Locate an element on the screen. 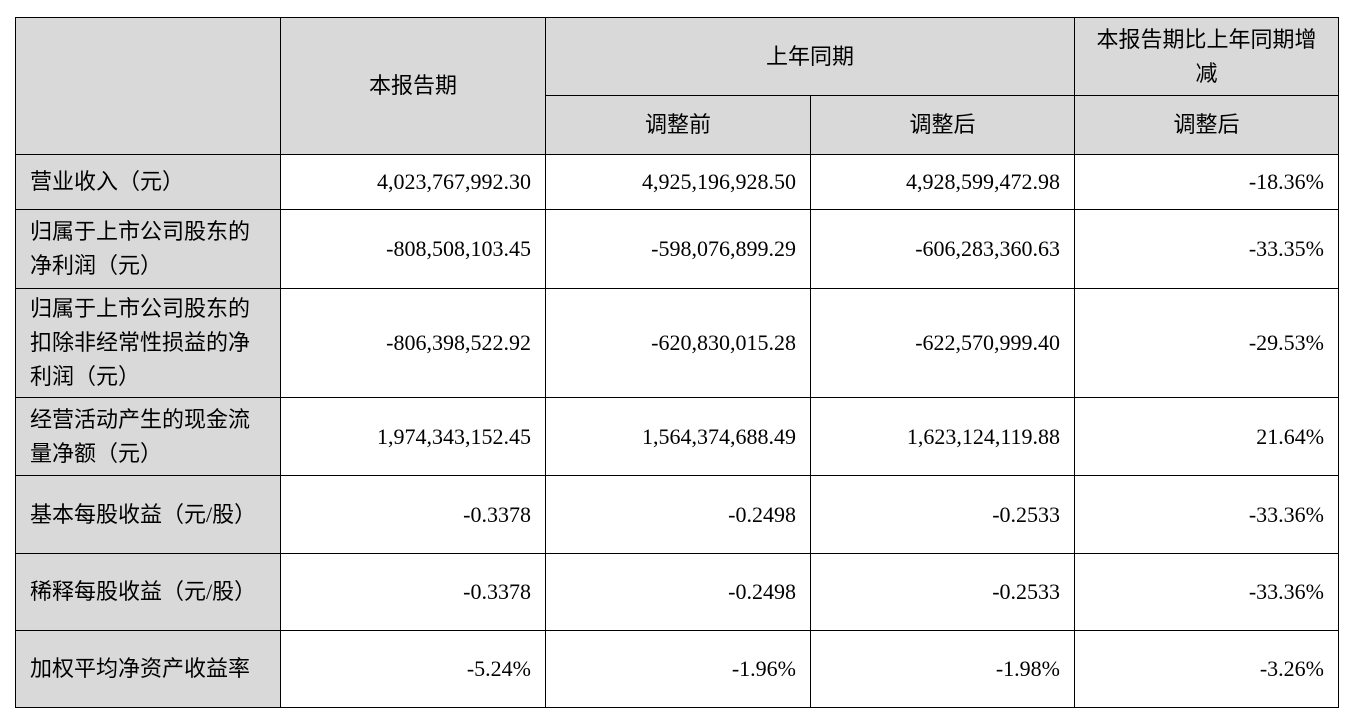  table-row: 基本每股收益（元/股） -0.3378 -0.2498 -0.2533 -33.36% is located at coordinates (677, 514).